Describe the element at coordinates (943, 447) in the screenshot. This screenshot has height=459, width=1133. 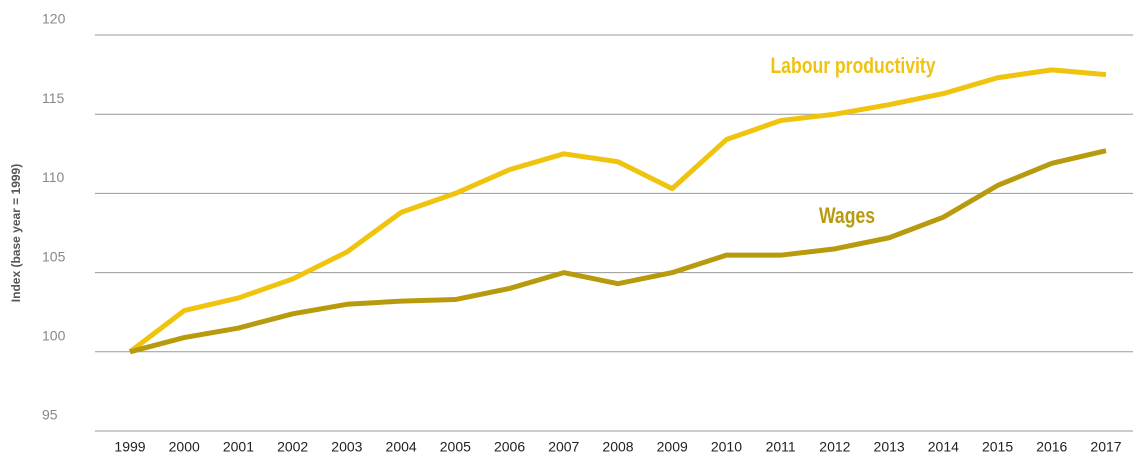
I see `x-tick-label: 2014` at that location.